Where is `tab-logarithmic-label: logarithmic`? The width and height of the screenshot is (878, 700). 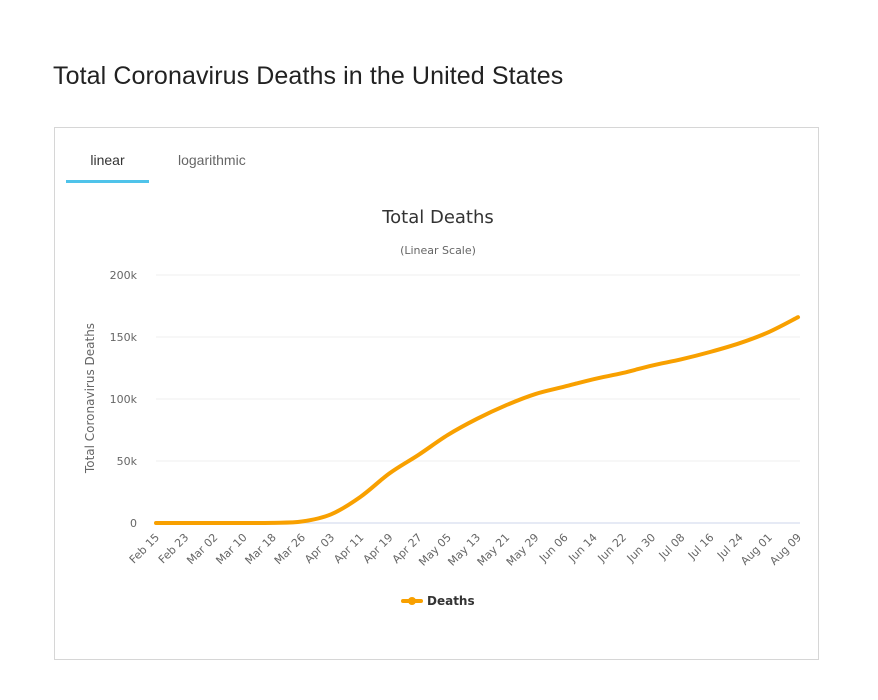 tab-logarithmic-label: logarithmic is located at coordinates (212, 160).